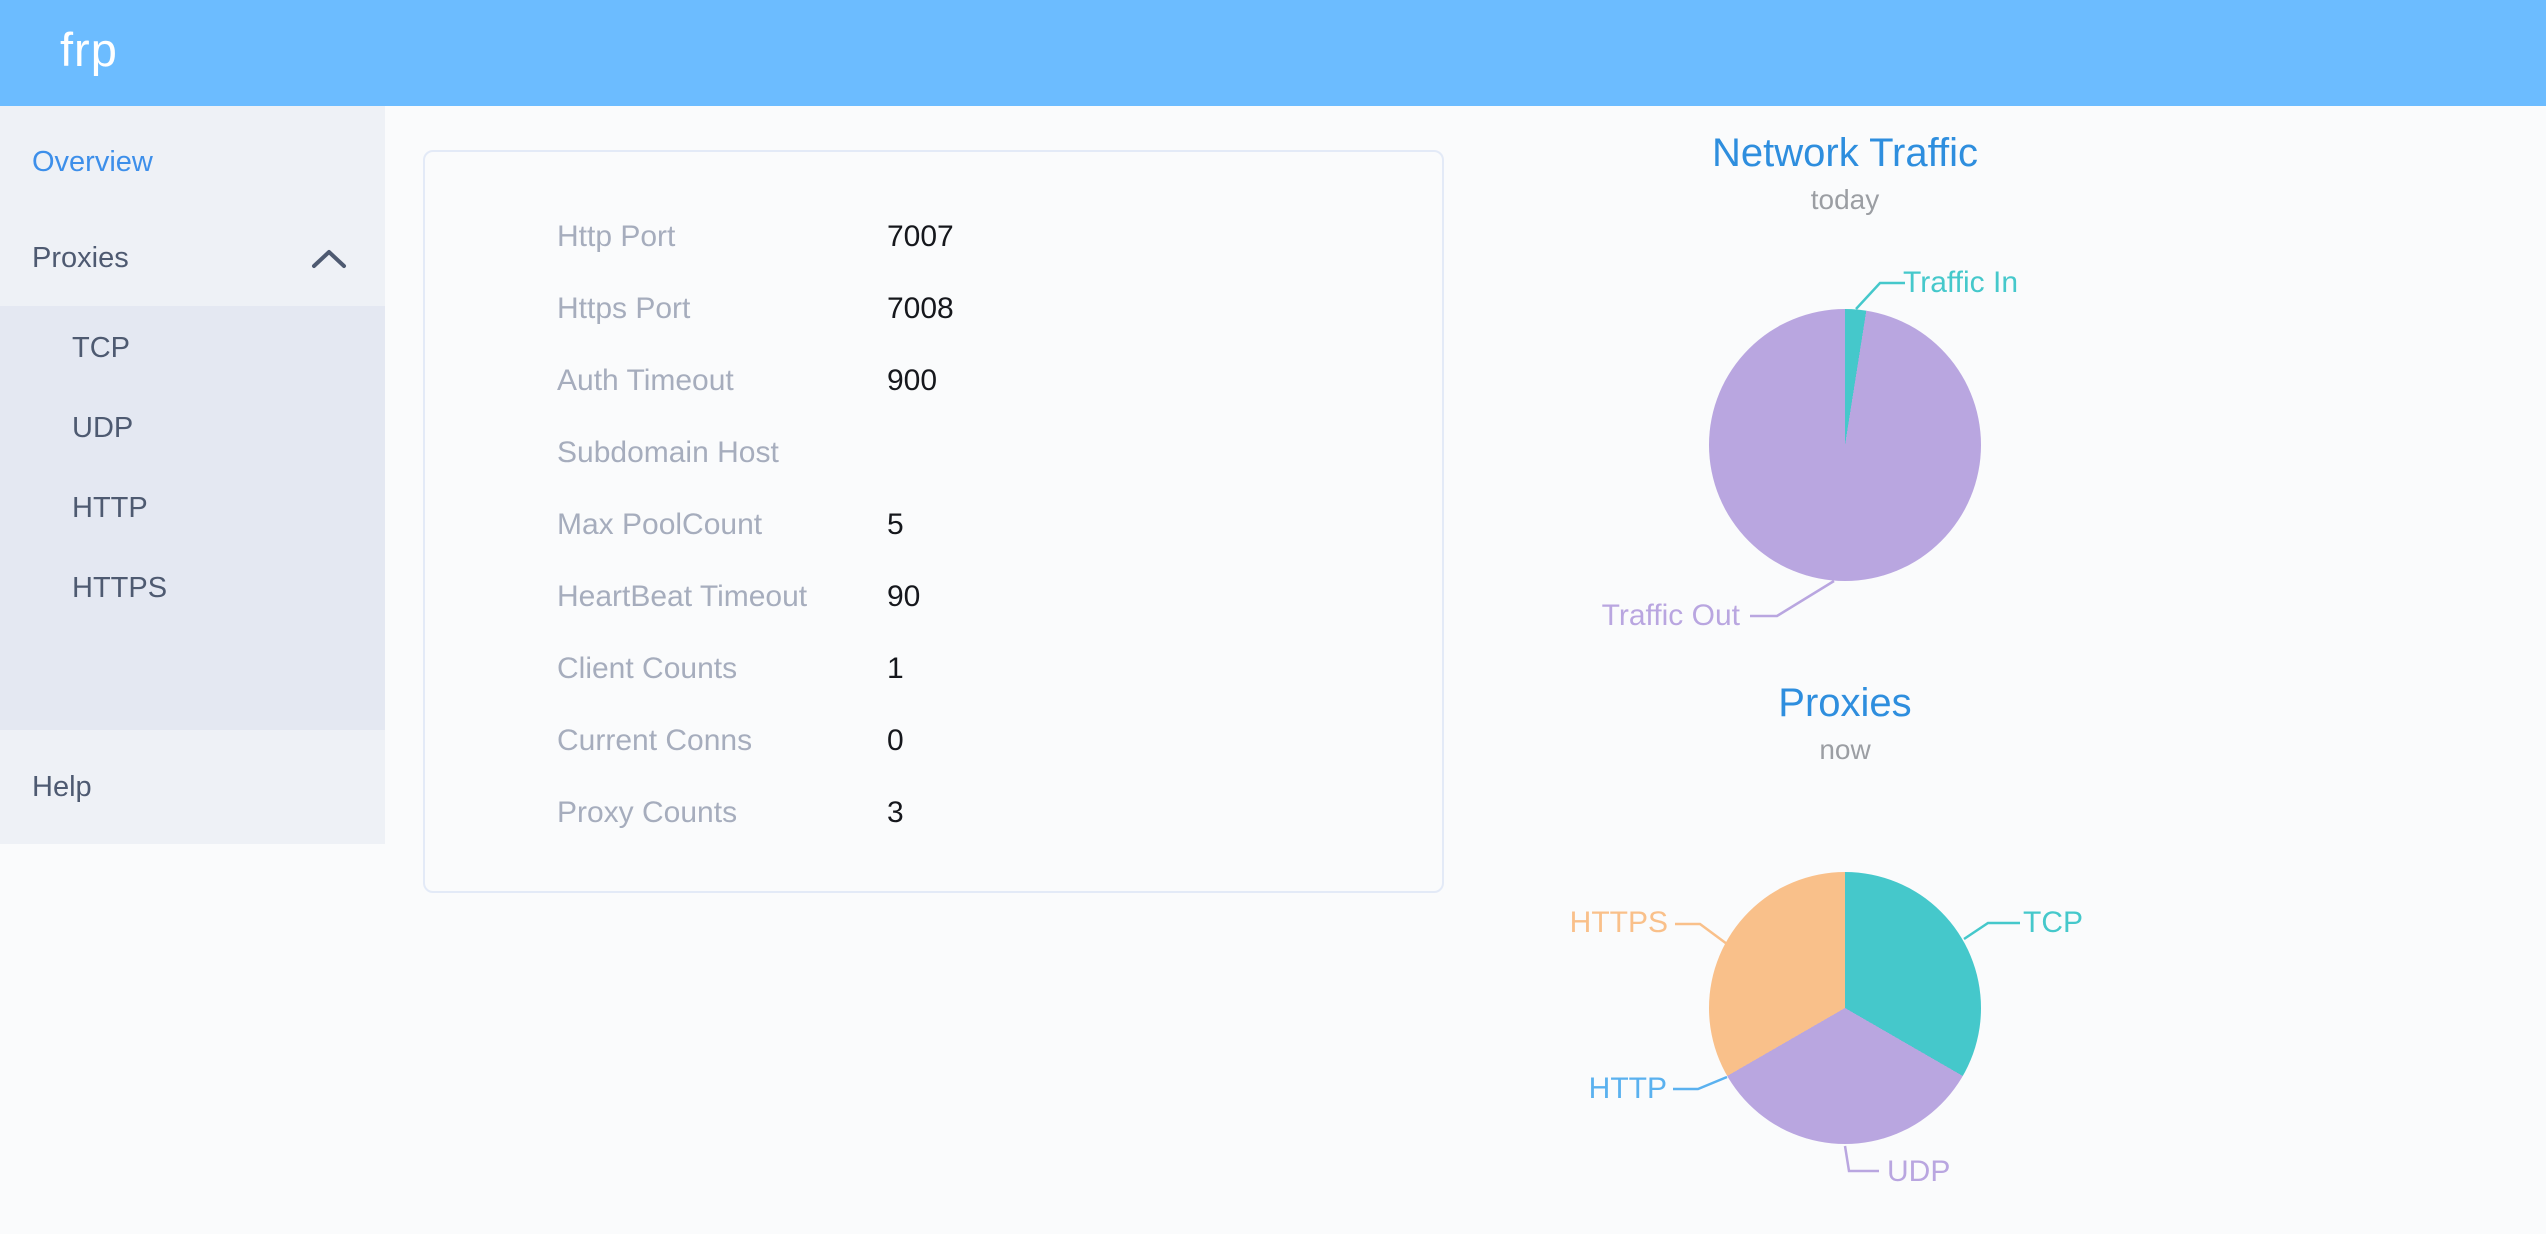 The height and width of the screenshot is (1234, 2546). Describe the element at coordinates (645, 380) in the screenshot. I see `config-label: Auth Timeout` at that location.